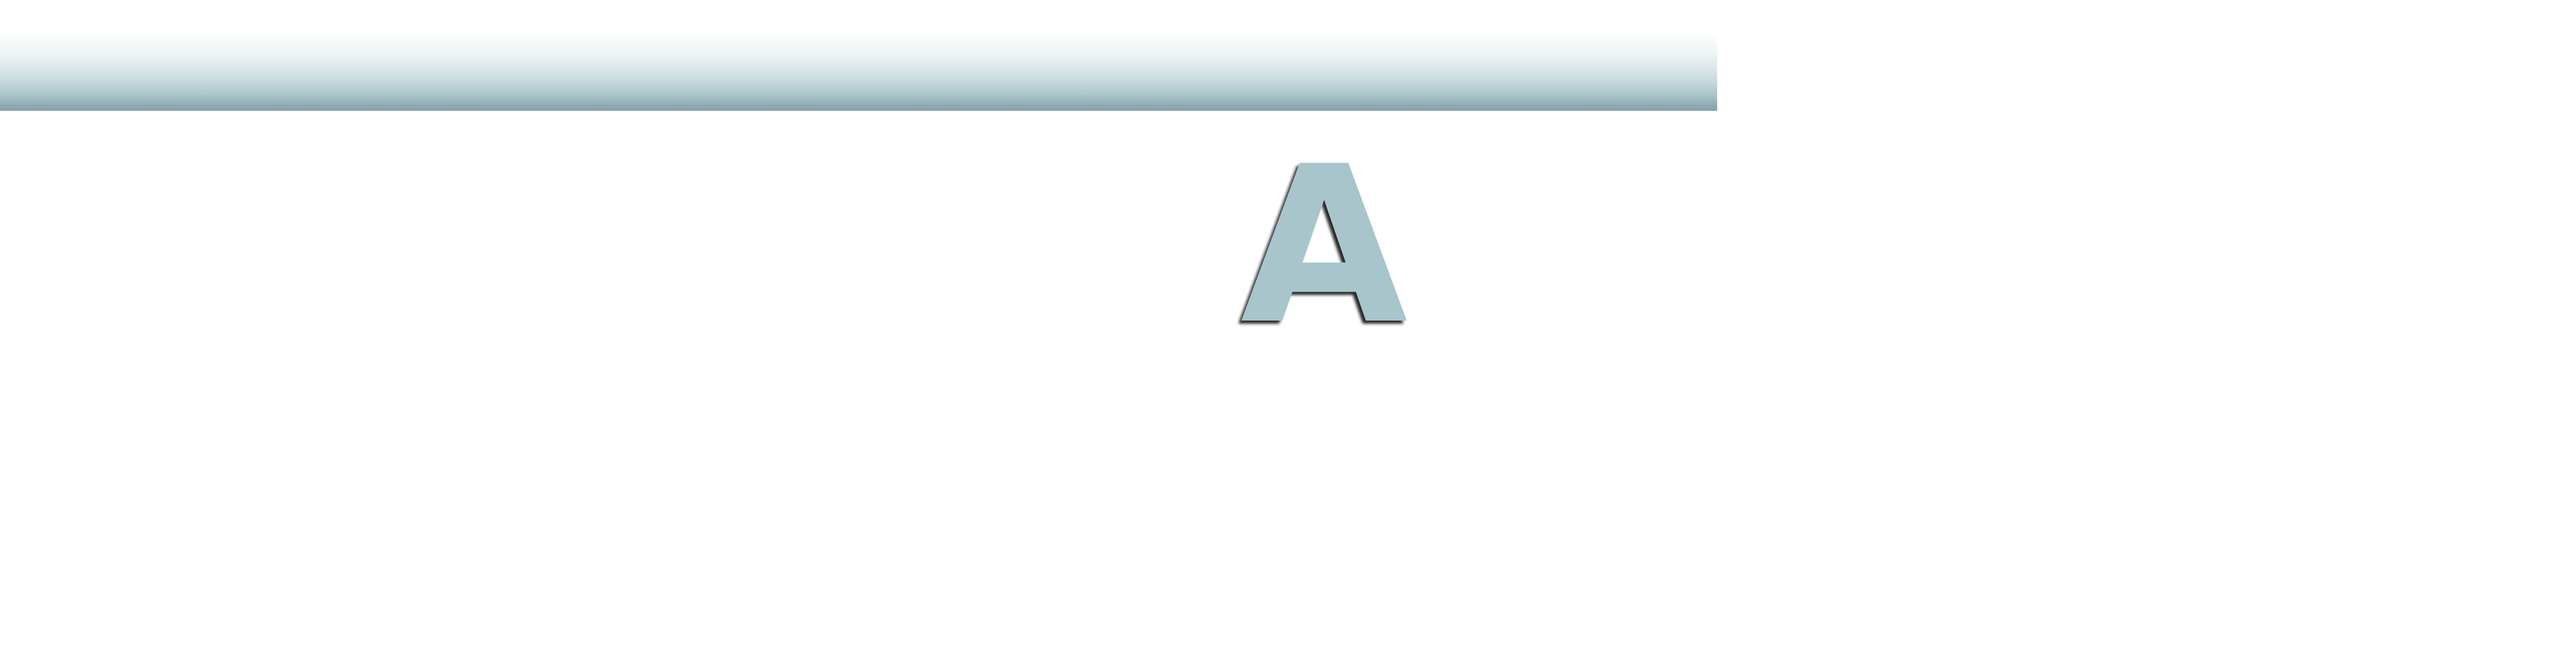  I want to click on logo-letter-text: A, so click(1324, 242).